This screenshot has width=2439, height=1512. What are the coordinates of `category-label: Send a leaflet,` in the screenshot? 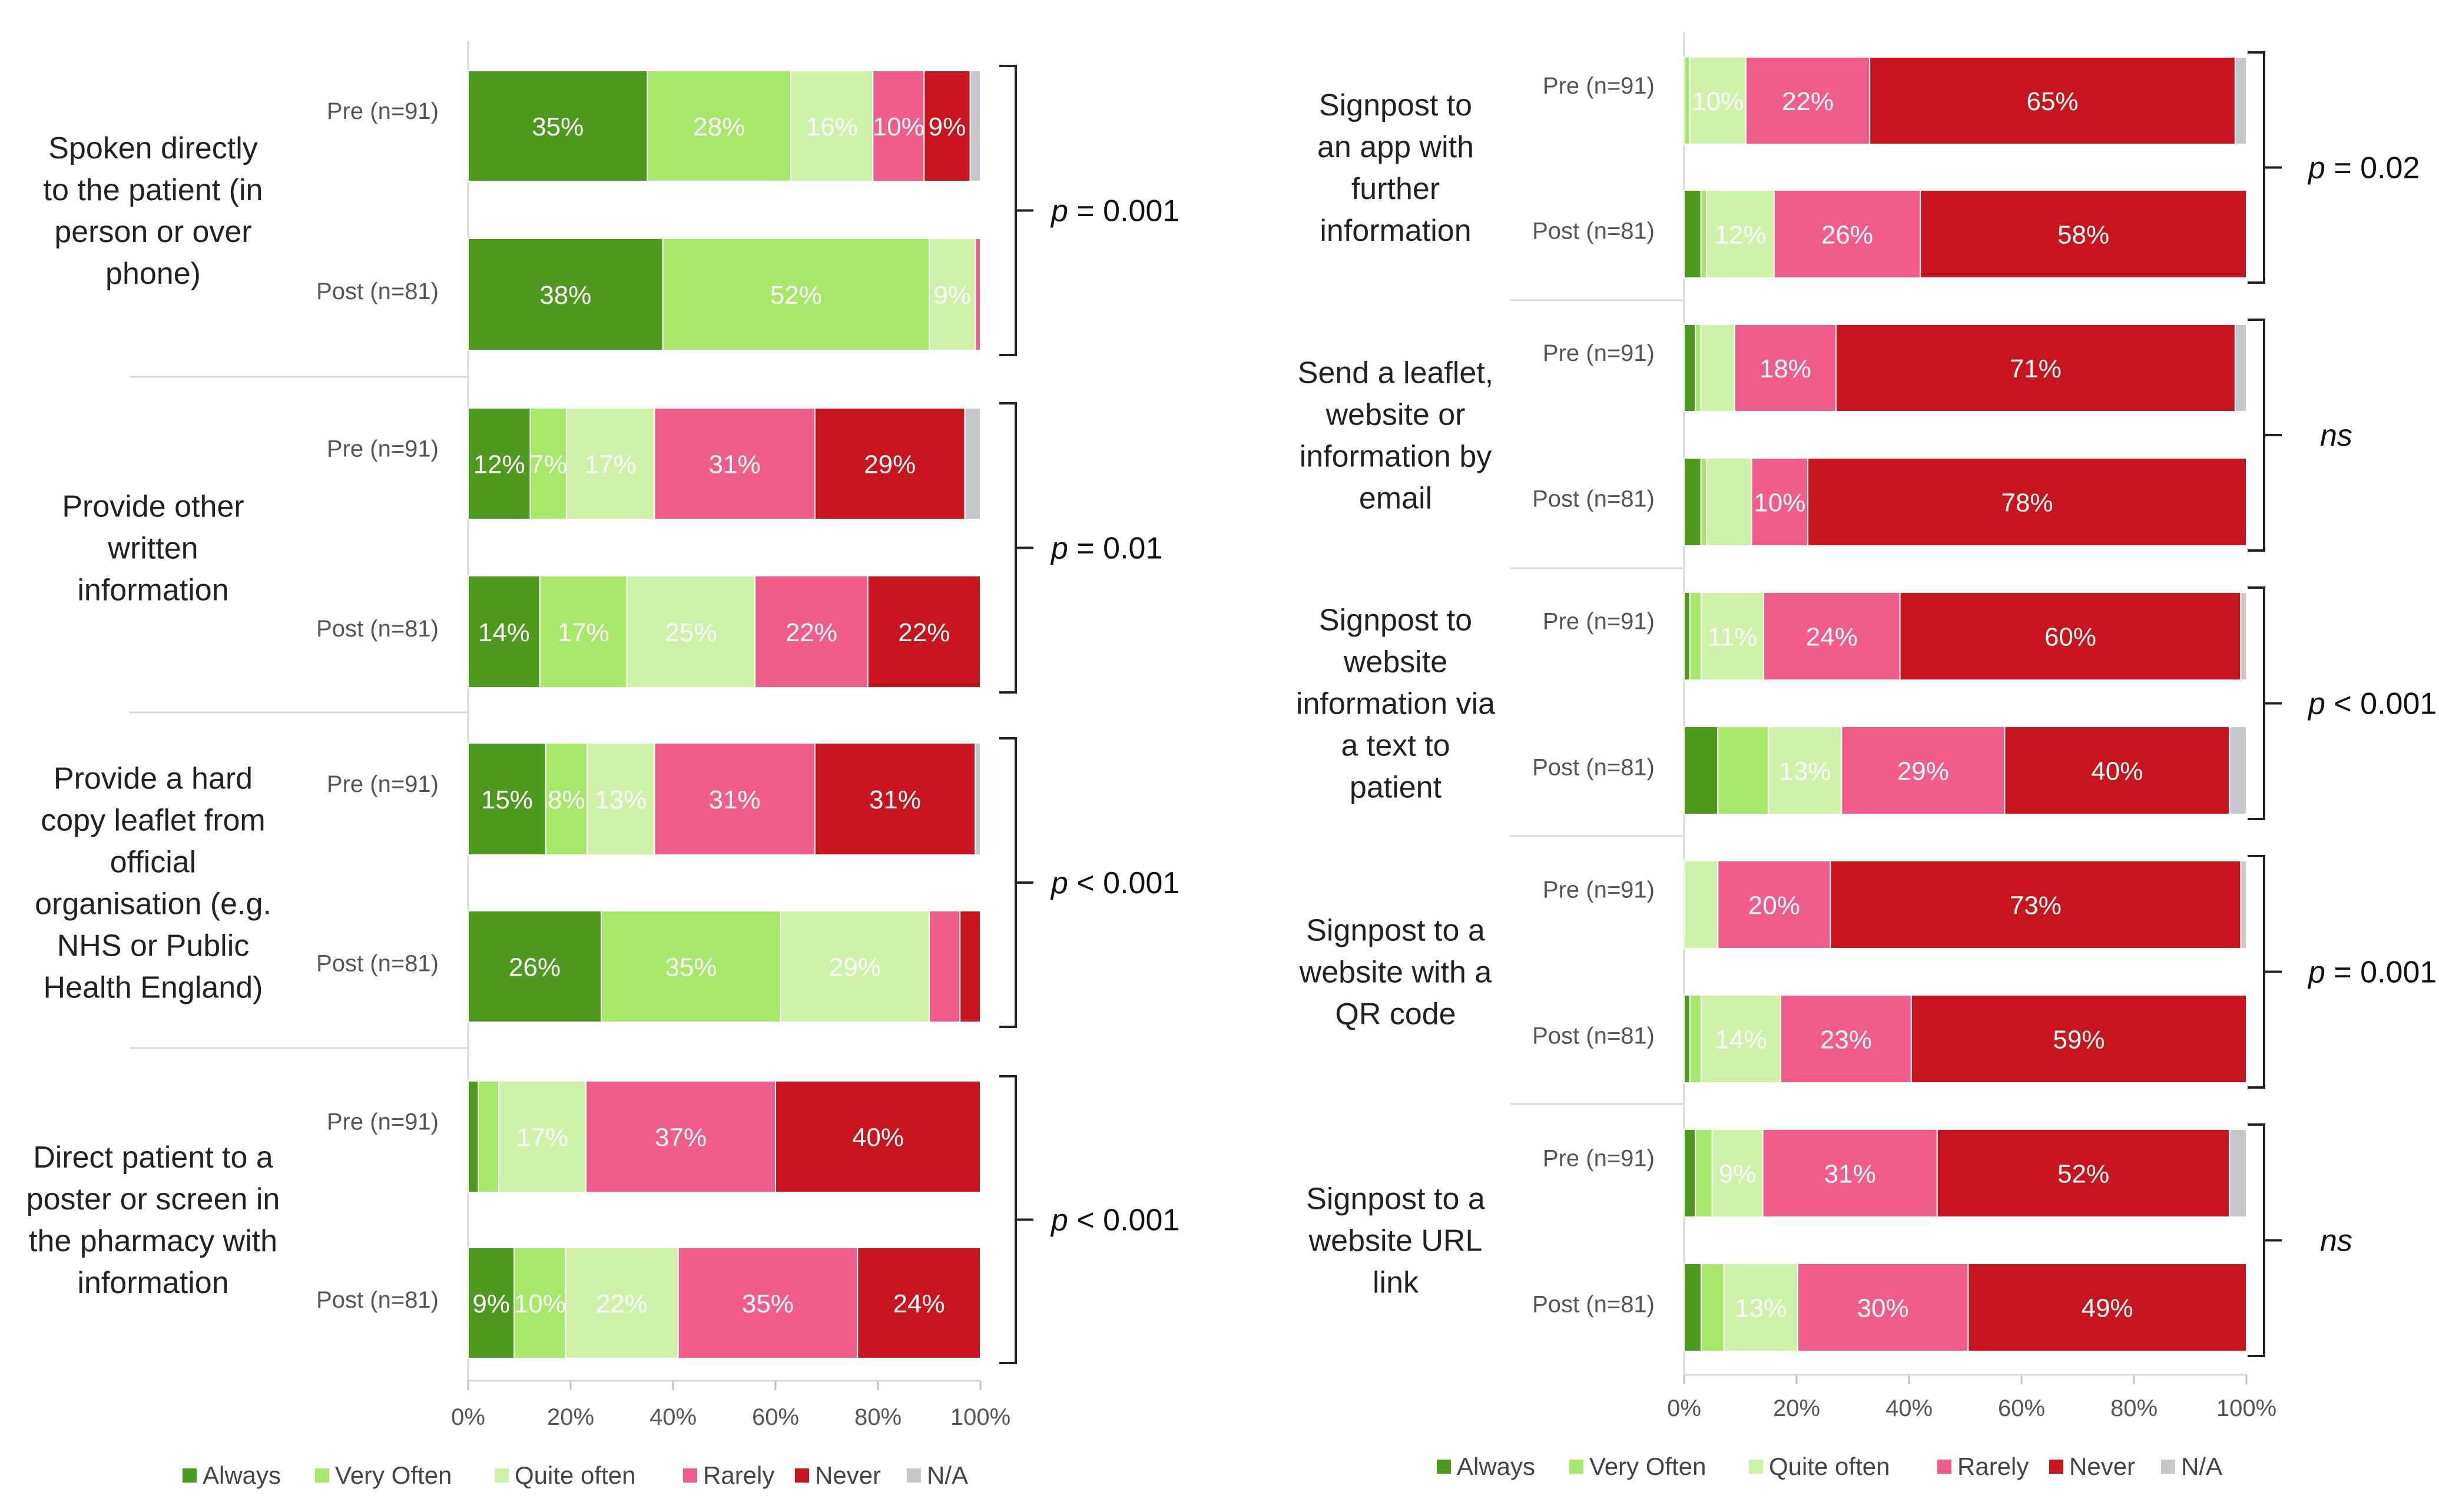 It's located at (1395, 373).